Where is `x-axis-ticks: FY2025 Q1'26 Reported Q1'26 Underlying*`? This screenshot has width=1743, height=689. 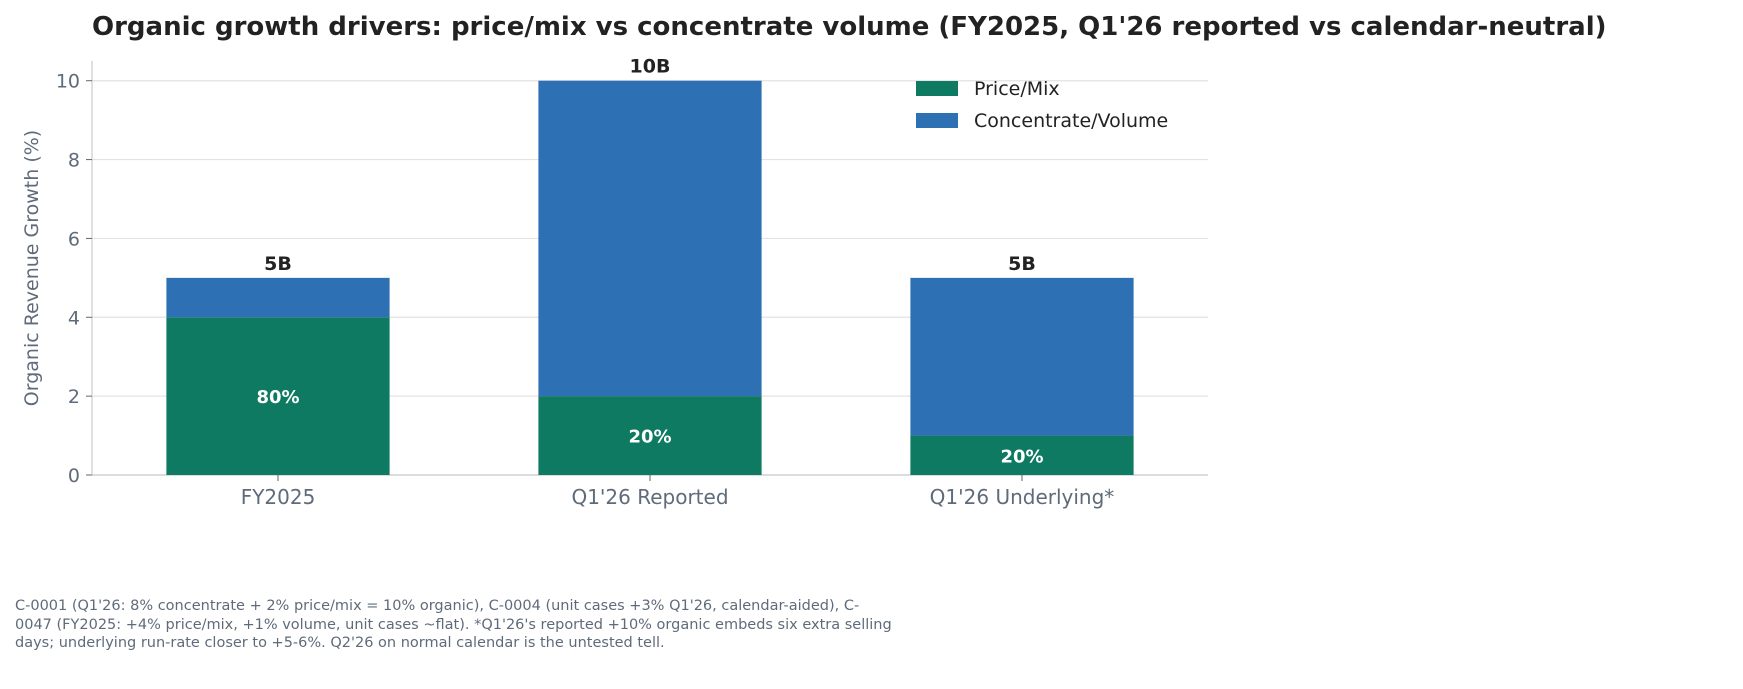 x-axis-ticks: FY2025 Q1'26 Reported Q1'26 Underlying* is located at coordinates (678, 492).